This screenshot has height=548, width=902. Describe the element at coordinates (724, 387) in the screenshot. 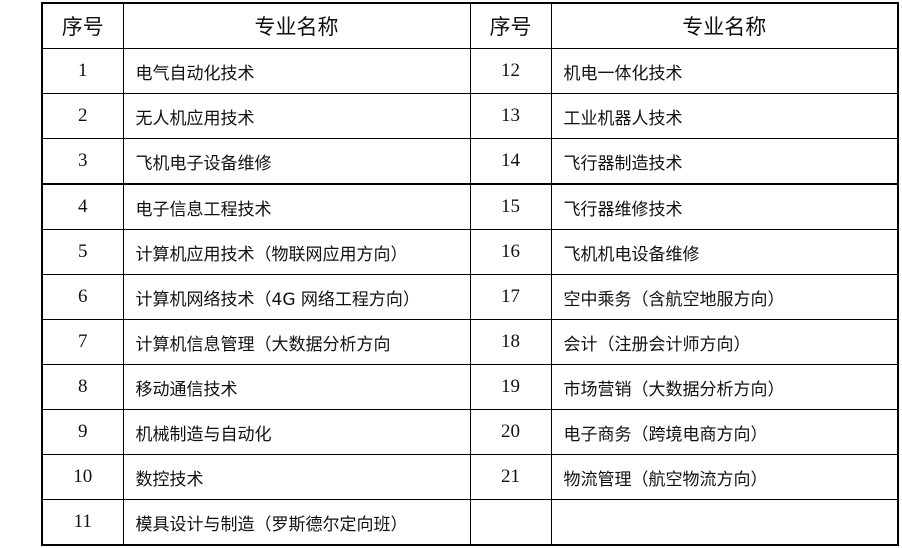

I see `major-name-cell: 市场营销（大数据分析方向）` at that location.